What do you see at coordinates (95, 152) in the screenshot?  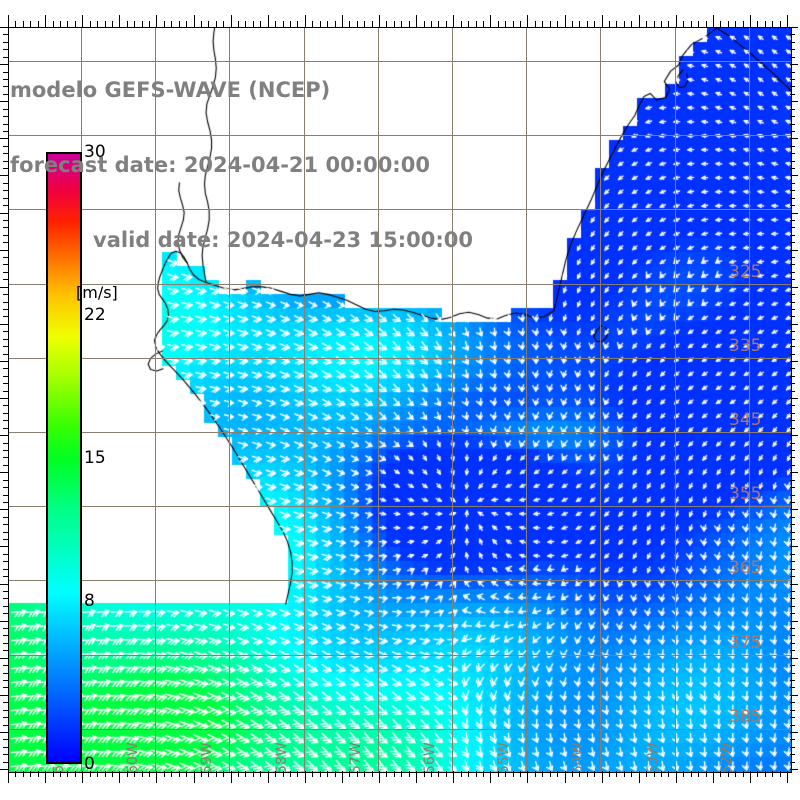 I see `colorbar-tick-30: 30` at bounding box center [95, 152].